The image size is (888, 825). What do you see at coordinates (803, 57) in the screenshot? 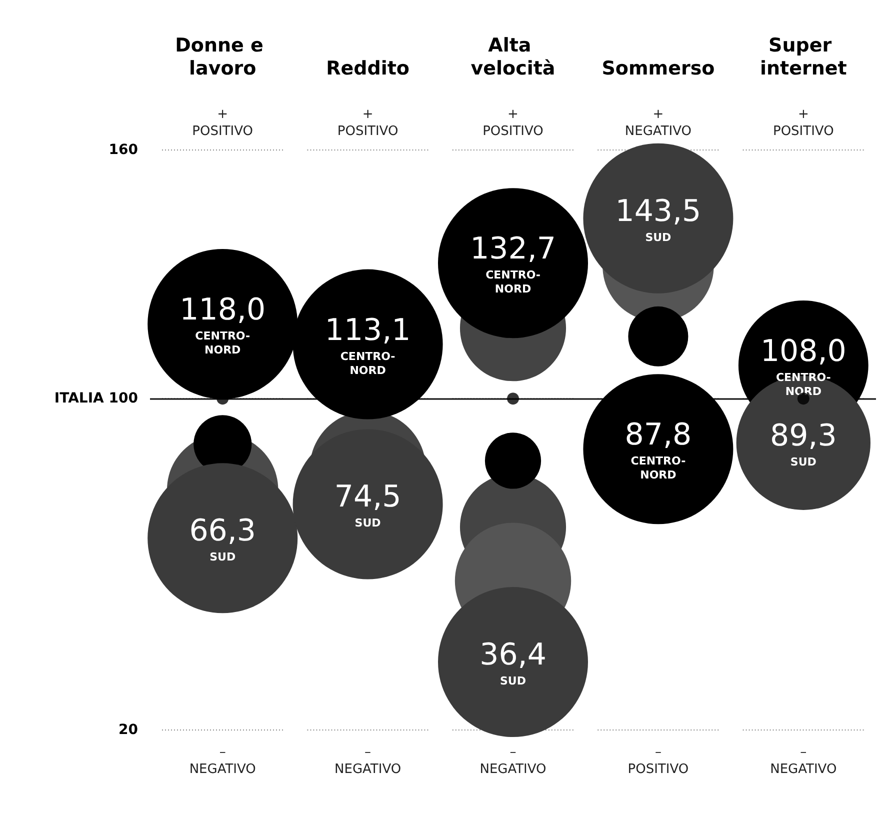
I see `x-tick-label: Super internet` at bounding box center [803, 57].